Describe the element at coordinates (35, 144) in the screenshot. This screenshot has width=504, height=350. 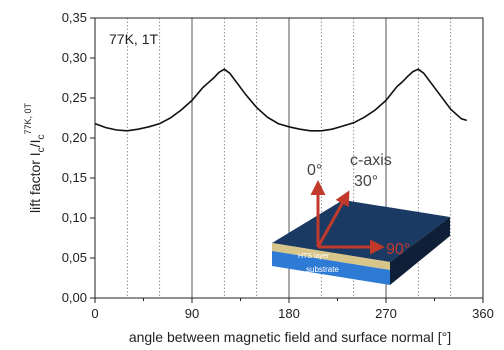
I see `y-axis-title-mid: /I` at that location.